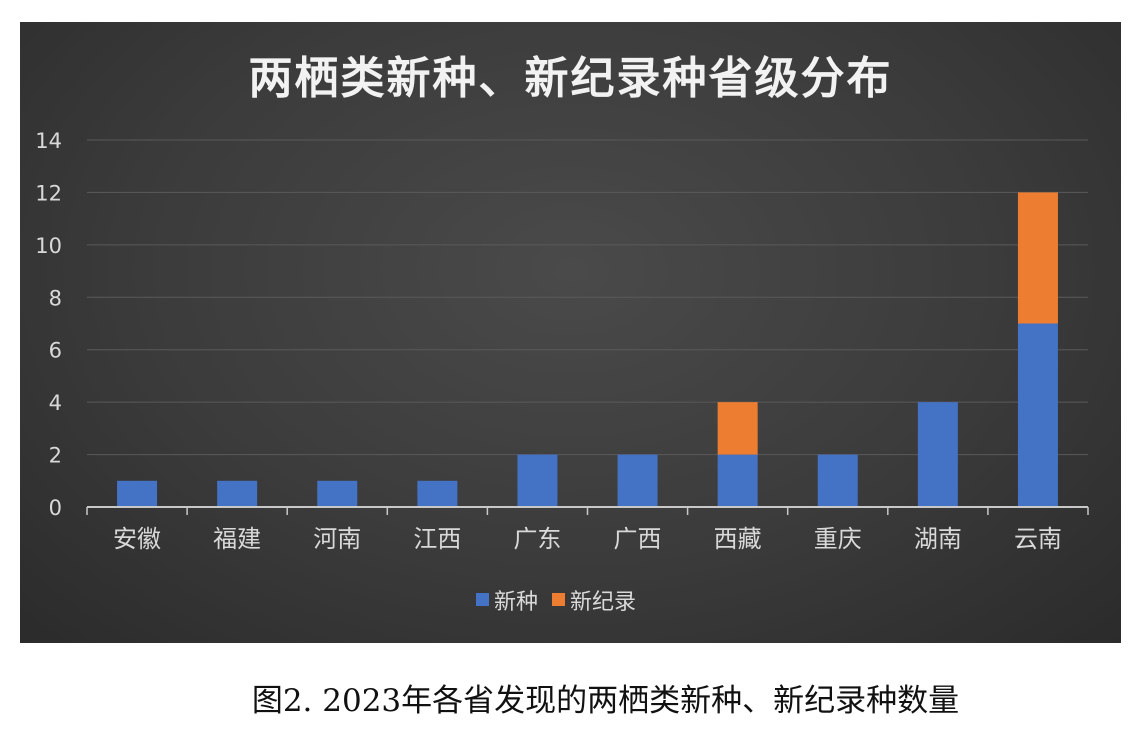 The height and width of the screenshot is (730, 1141). Describe the element at coordinates (237, 539) in the screenshot. I see `x-tick-label: 福建` at that location.